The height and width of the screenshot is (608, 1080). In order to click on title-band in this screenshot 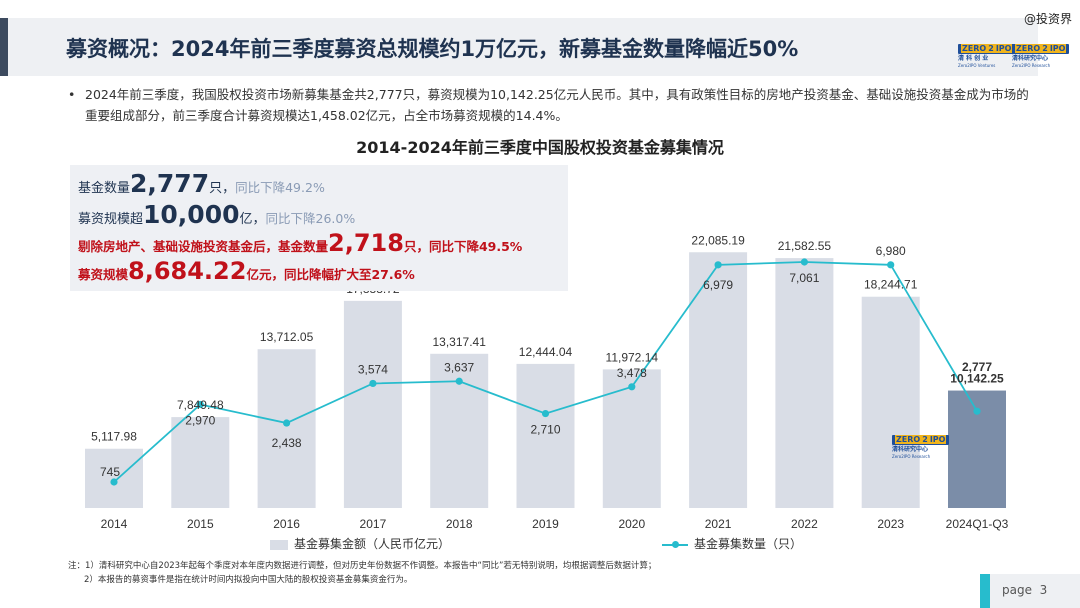, I will do `click(523, 47)`.